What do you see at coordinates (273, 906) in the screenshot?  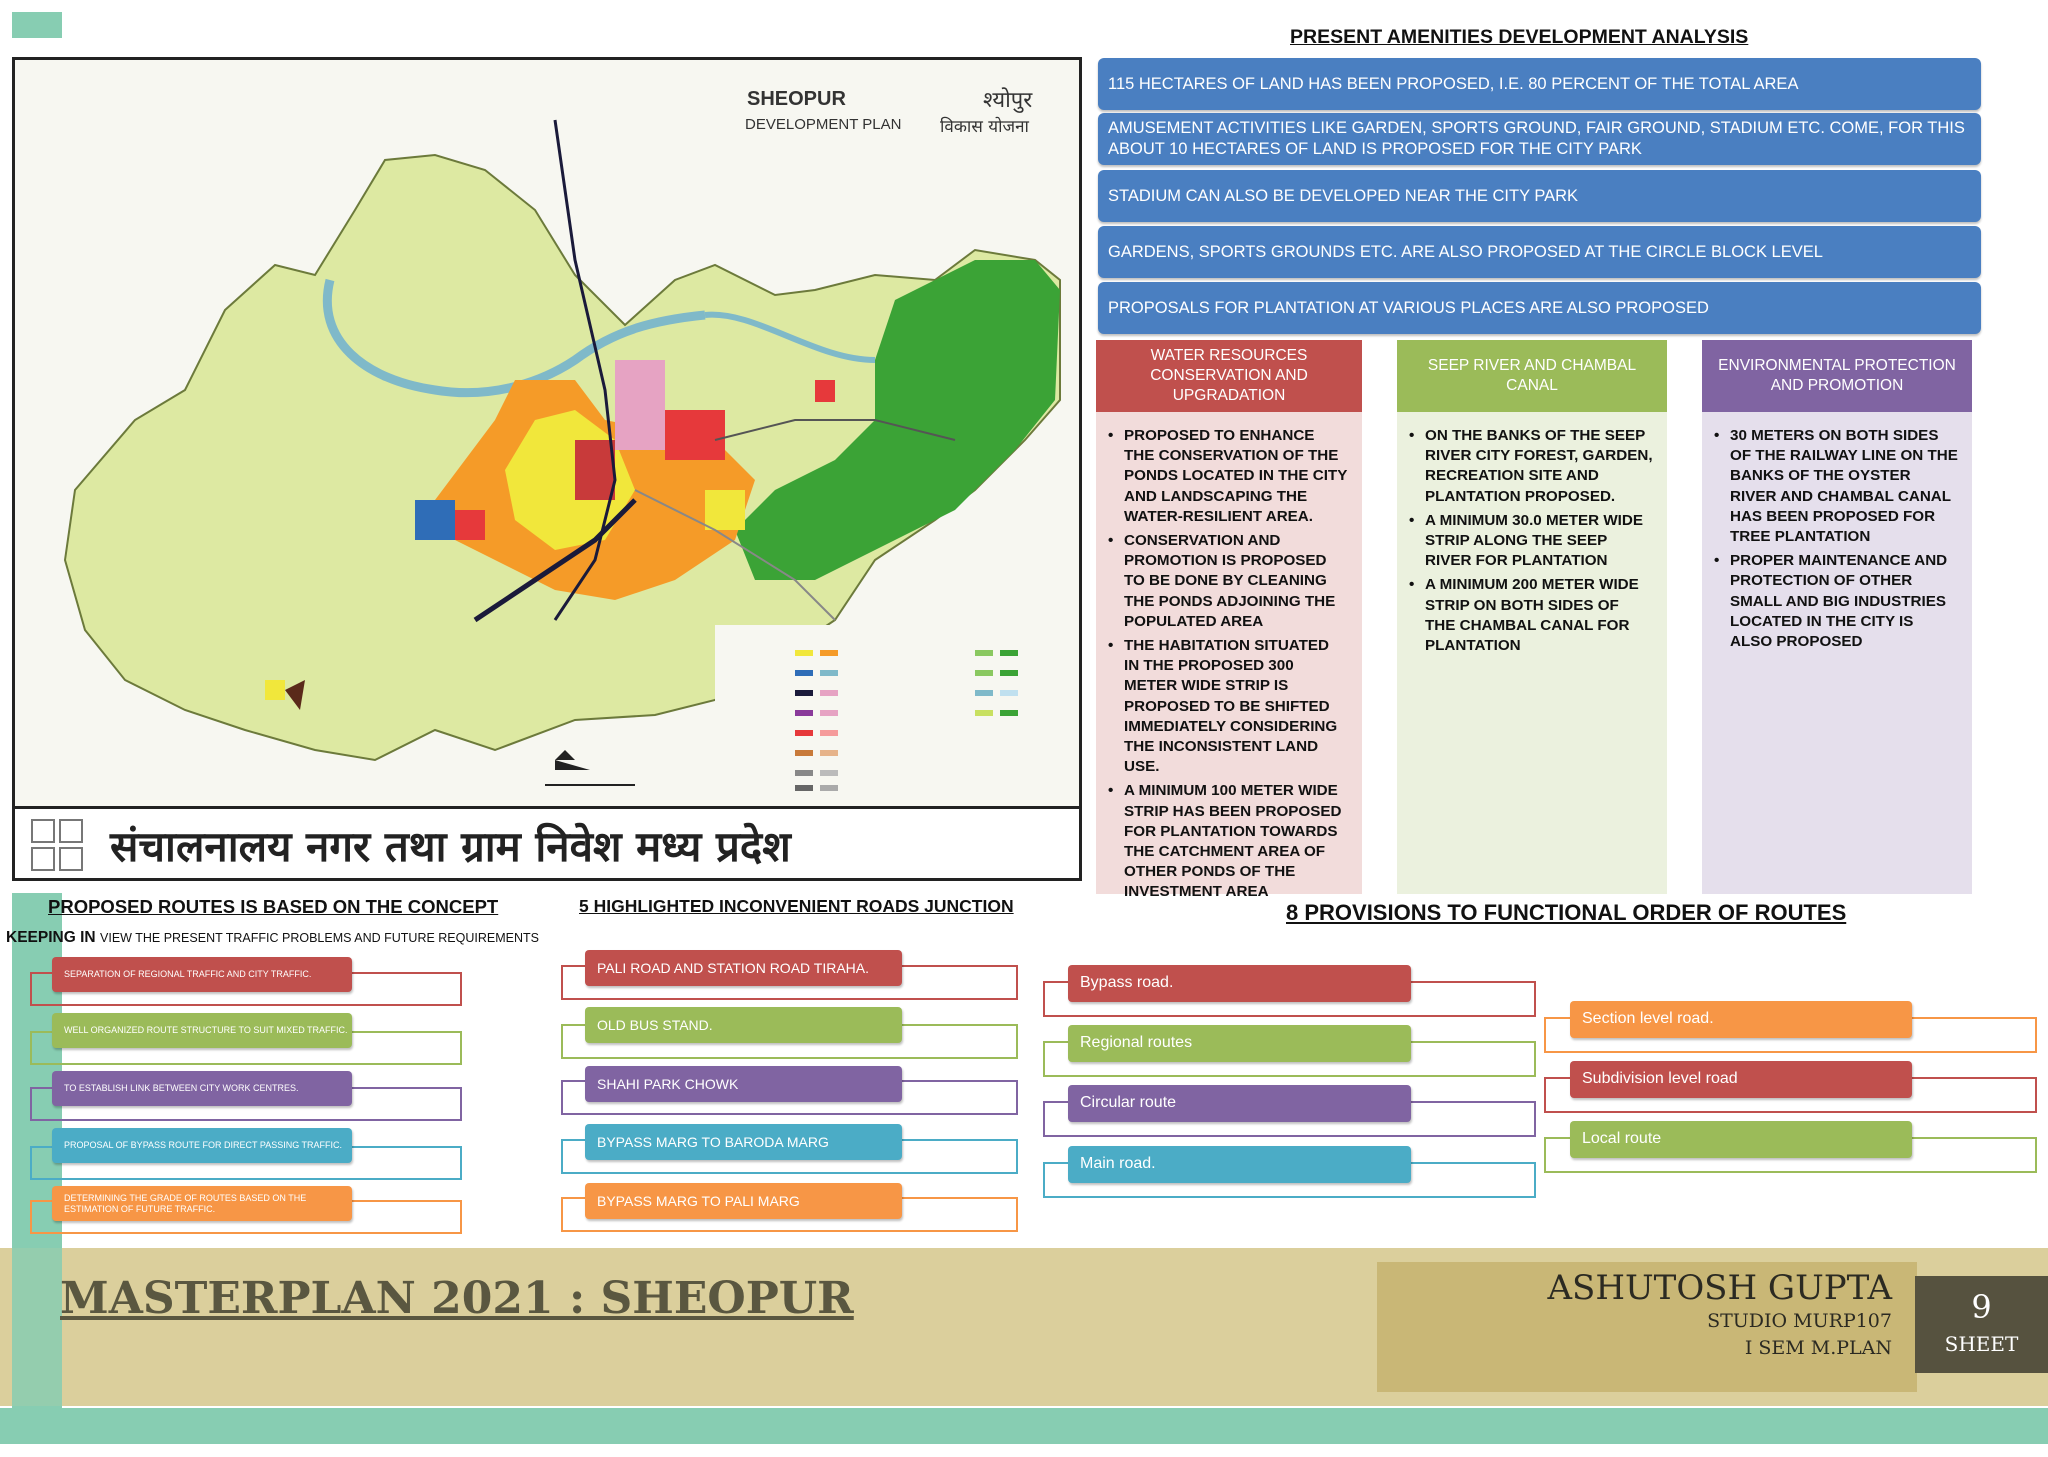 I see `concept-heading: PROPOSED ROUTES IS BASED ON THE CONCEPT` at bounding box center [273, 906].